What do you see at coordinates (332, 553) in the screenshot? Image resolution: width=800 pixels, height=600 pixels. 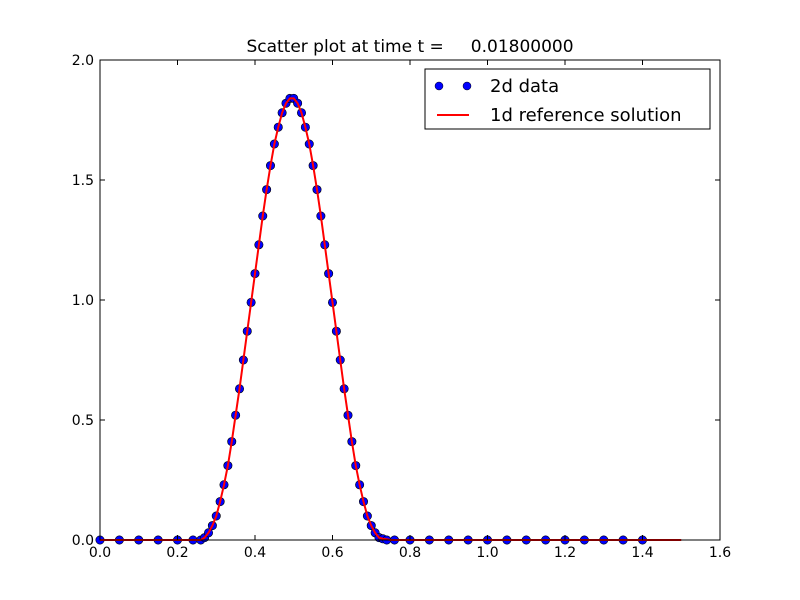 I see `x-tick-label: 0.6` at bounding box center [332, 553].